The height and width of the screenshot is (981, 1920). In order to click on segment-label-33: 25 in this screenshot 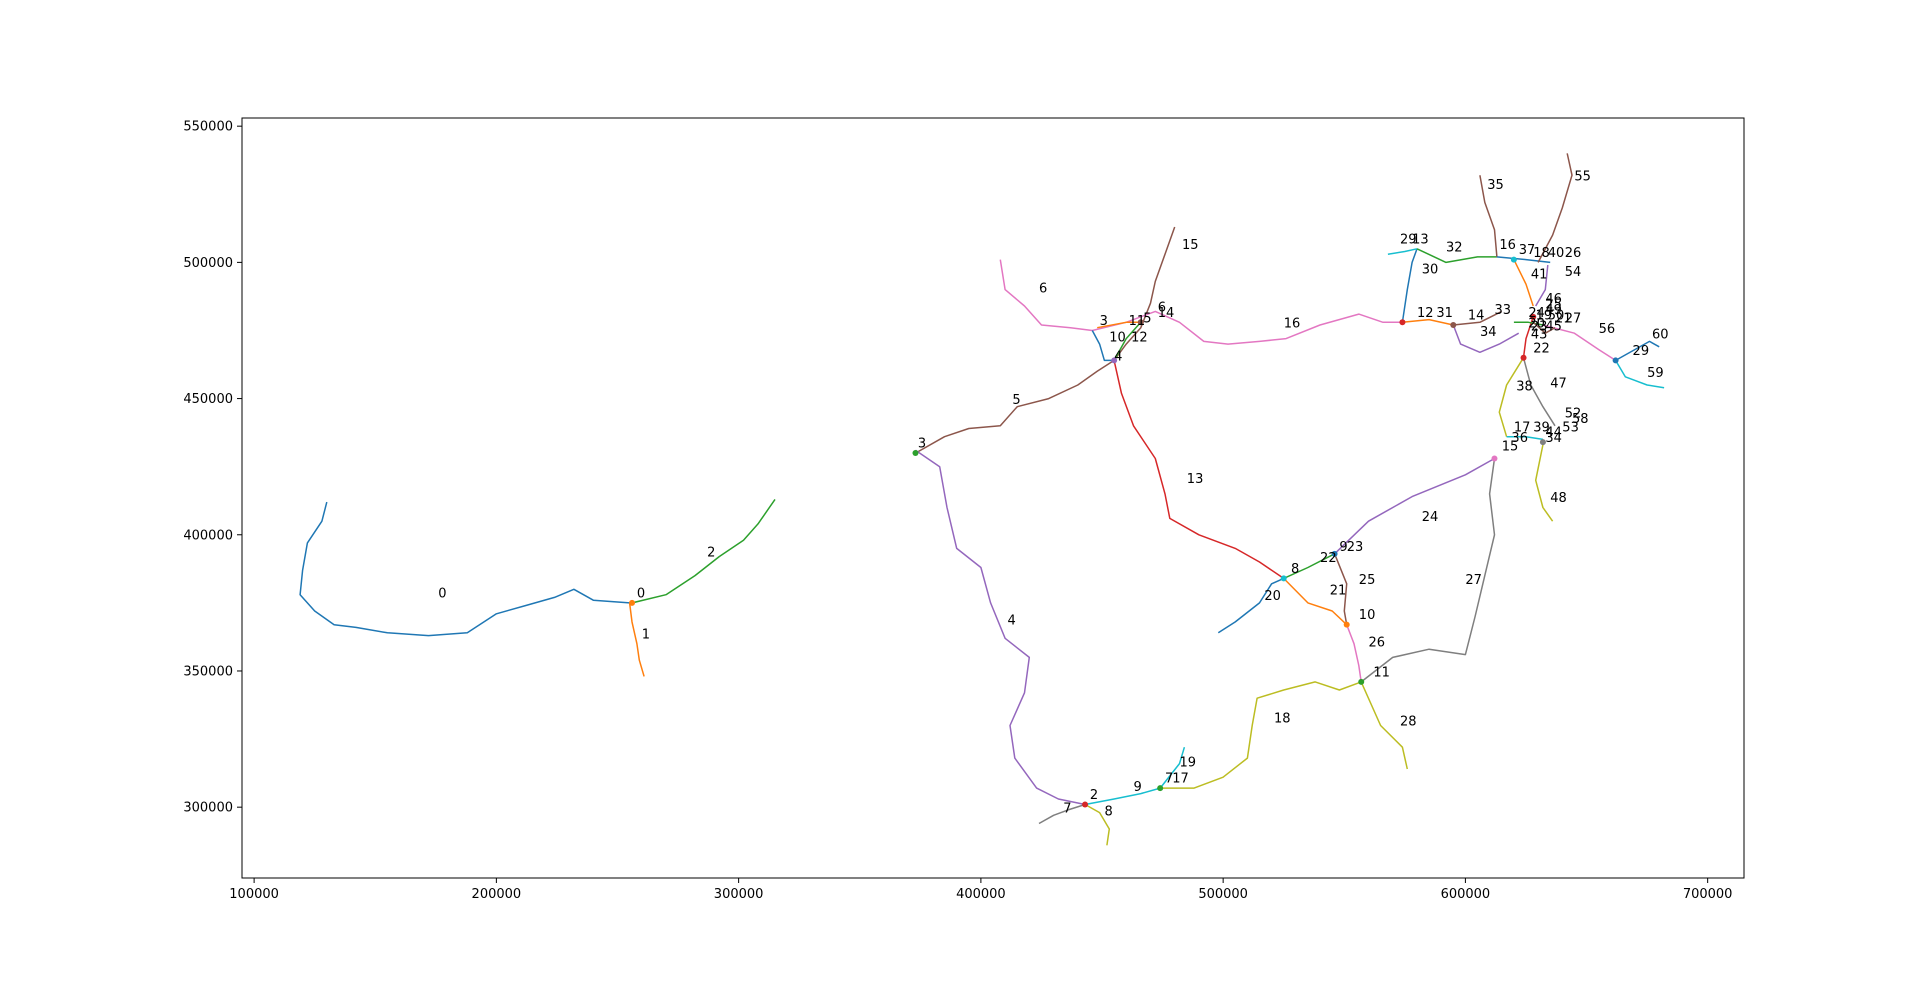, I will do `click(1367, 580)`.